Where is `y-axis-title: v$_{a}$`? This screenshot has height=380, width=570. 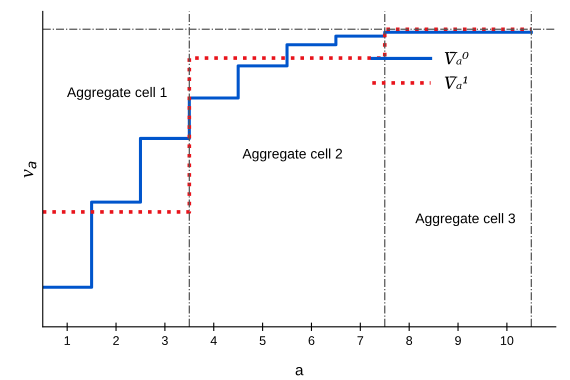 y-axis-title: v$_{a}$ is located at coordinates (30, 170).